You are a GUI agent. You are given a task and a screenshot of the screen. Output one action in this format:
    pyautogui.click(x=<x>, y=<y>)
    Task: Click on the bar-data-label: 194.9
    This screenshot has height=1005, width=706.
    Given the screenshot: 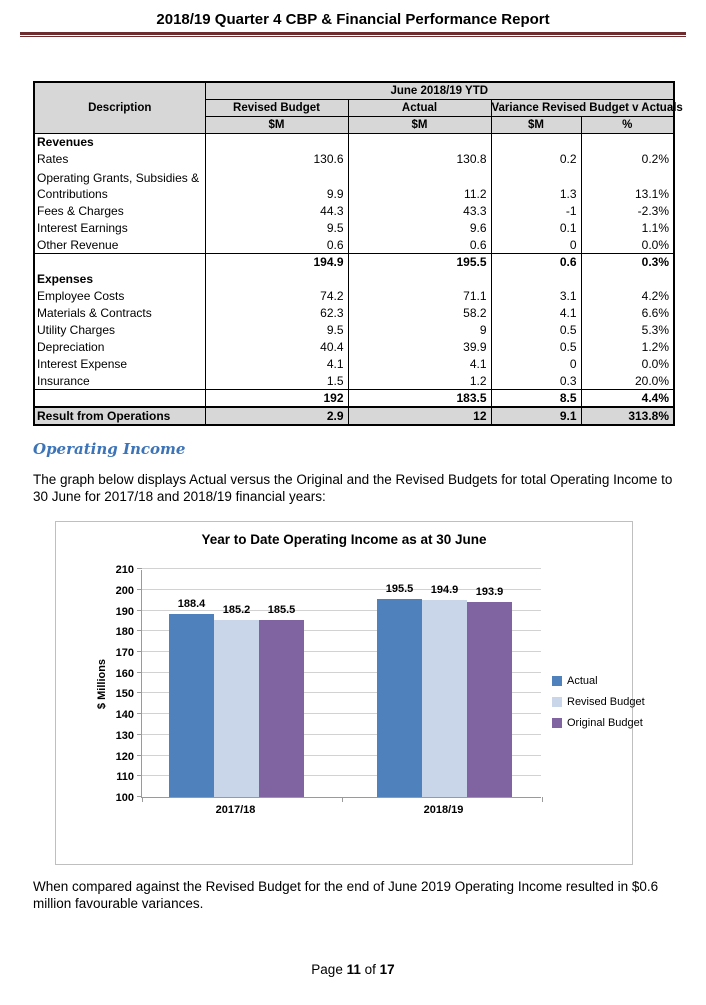 What is the action you would take?
    pyautogui.click(x=444, y=590)
    